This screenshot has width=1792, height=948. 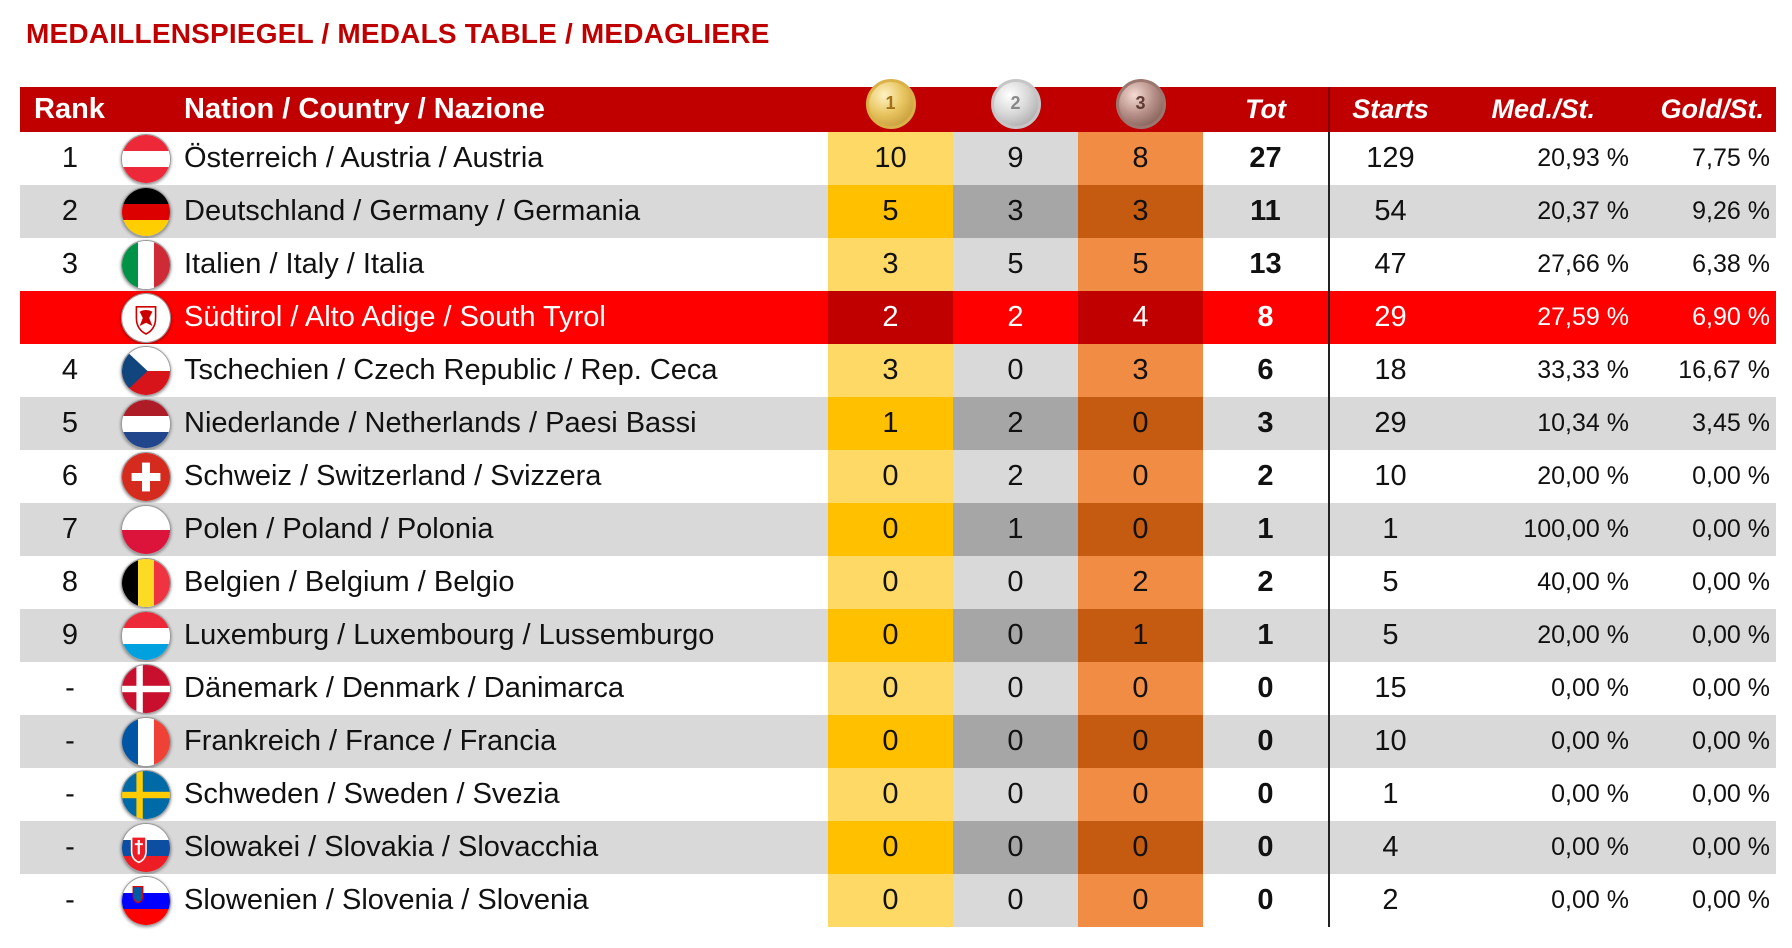 I want to click on bronze-cell: 8, so click(x=1140, y=158).